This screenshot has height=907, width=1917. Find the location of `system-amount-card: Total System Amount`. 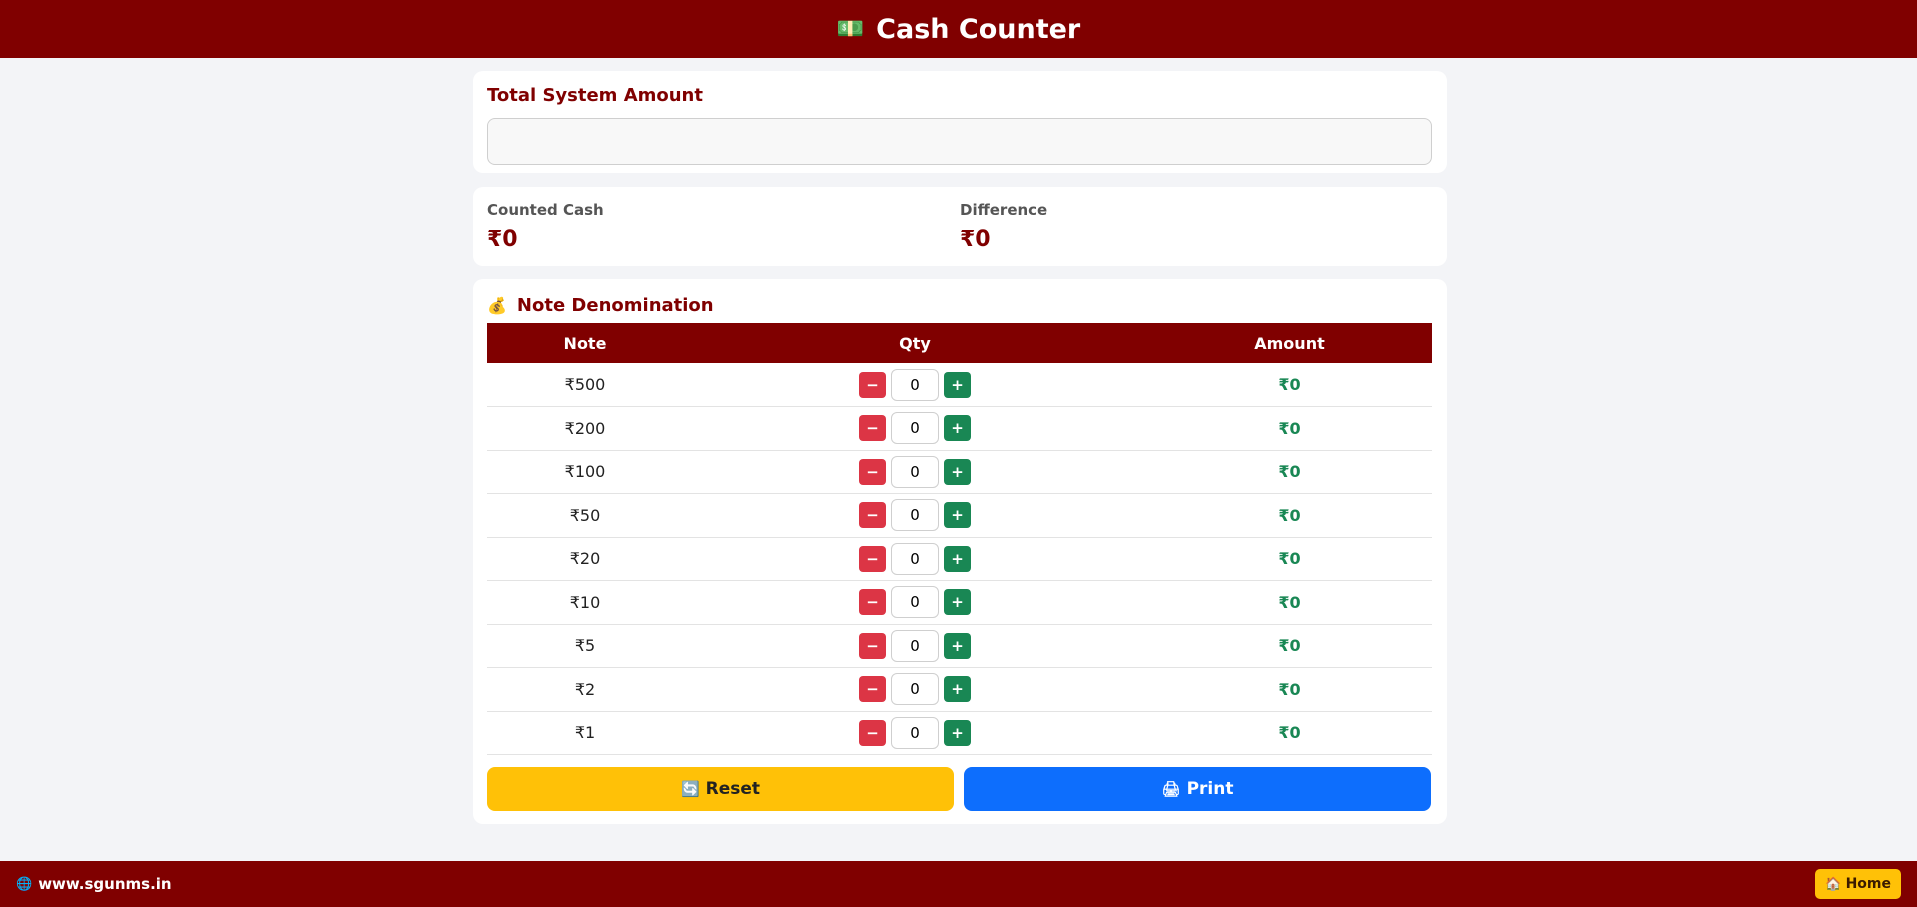

system-amount-card: Total System Amount is located at coordinates (960, 122).